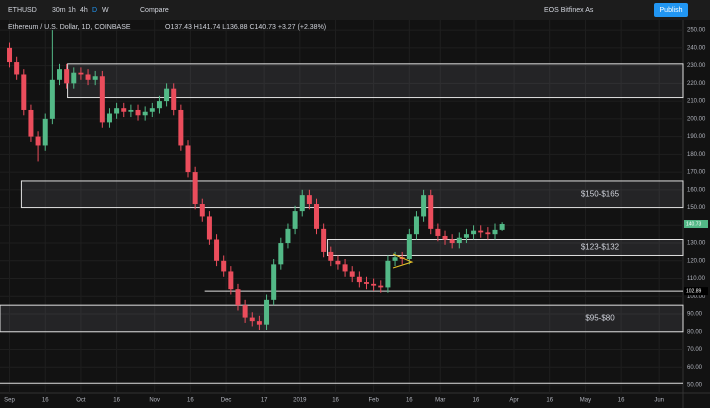 The image size is (710, 408). I want to click on triangle-drawing, so click(403, 261).